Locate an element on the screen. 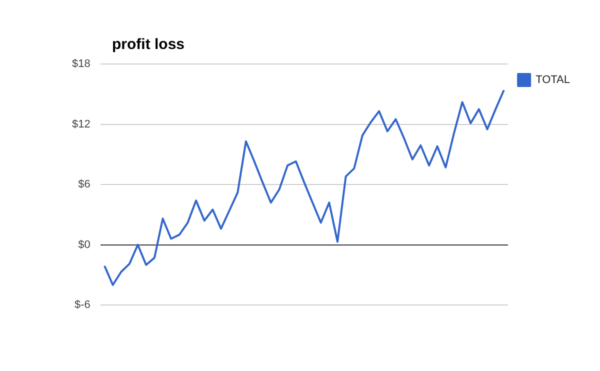 The width and height of the screenshot is (600, 371). legend-label: TOTAL is located at coordinates (553, 80).